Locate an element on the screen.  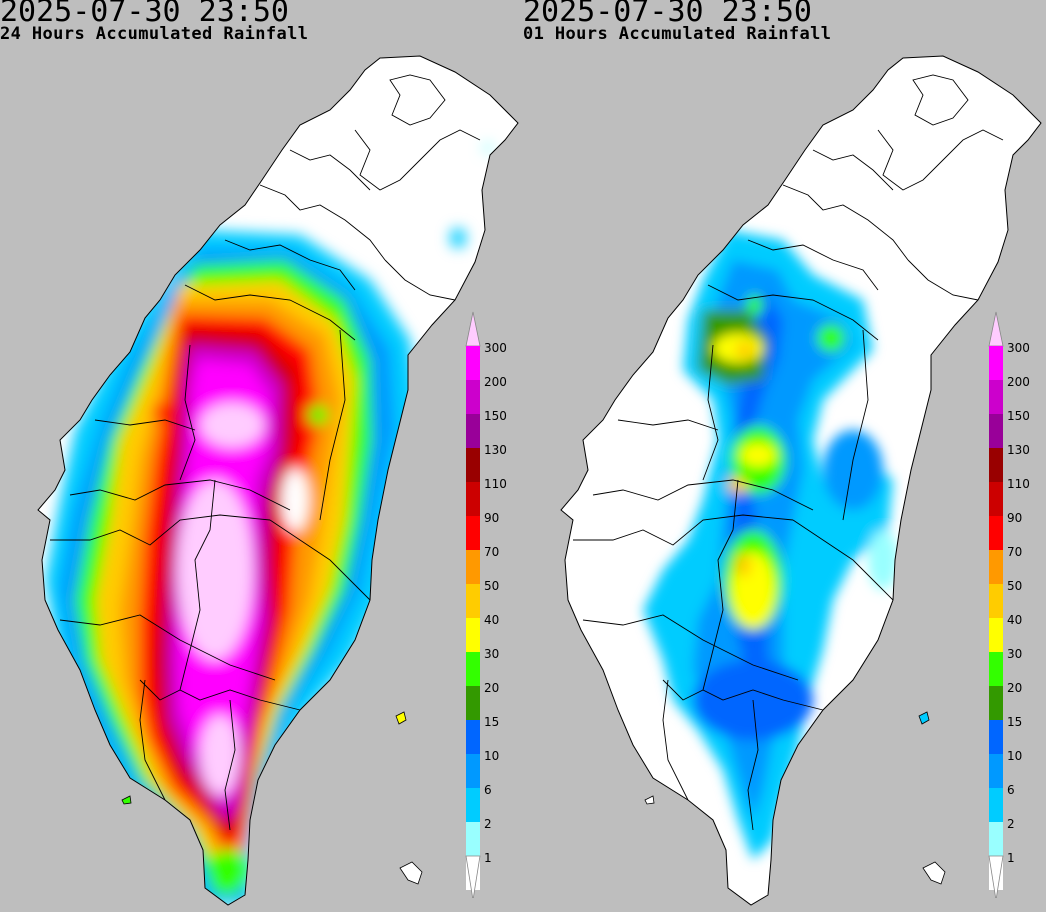
panel-subtitle: 01 Hours Accumulated Rainfall is located at coordinates (677, 34).